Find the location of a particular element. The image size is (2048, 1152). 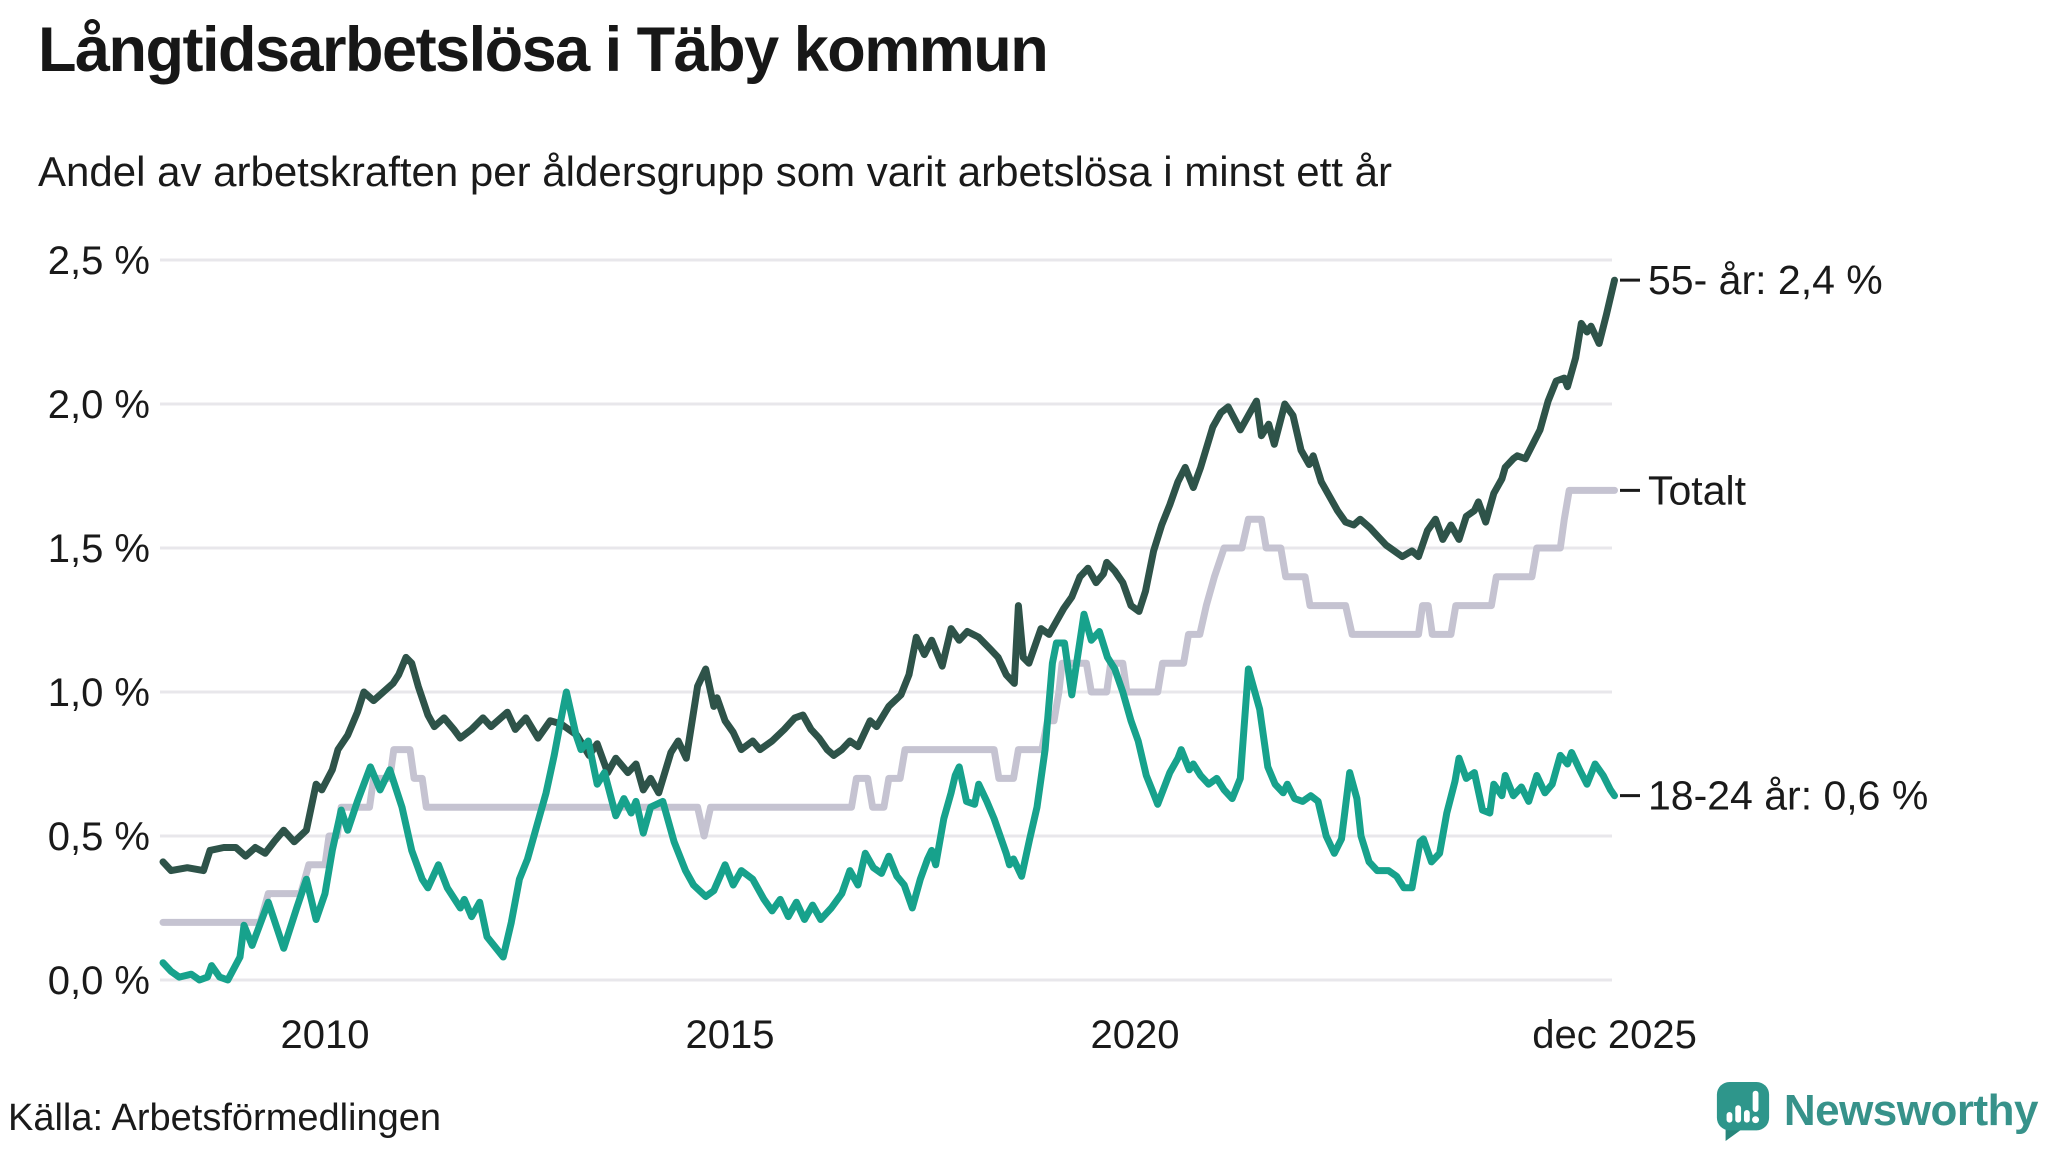

newsworthy-wordmark: Newsworthy is located at coordinates (1911, 1110).